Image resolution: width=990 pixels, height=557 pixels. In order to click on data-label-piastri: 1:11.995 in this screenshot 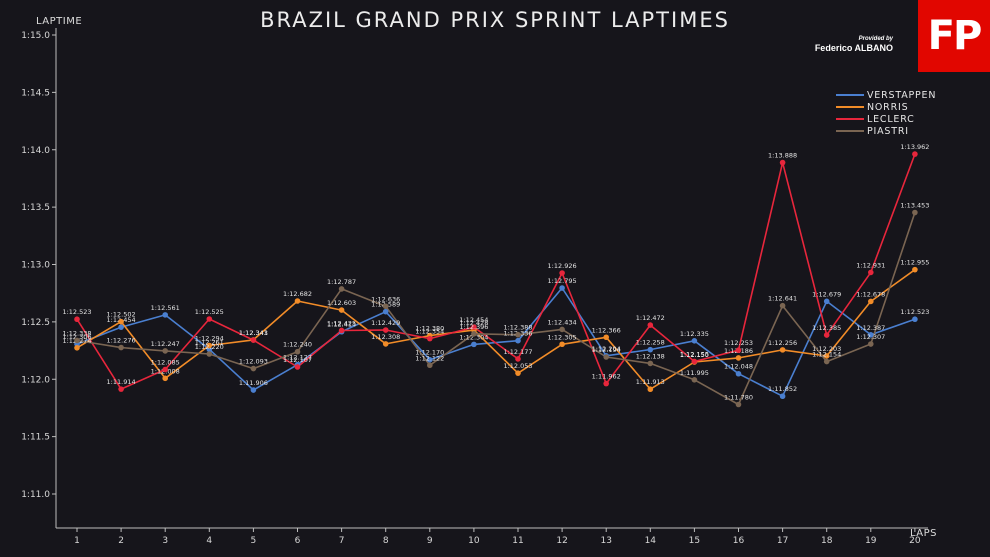, I will do `click(694, 373)`.